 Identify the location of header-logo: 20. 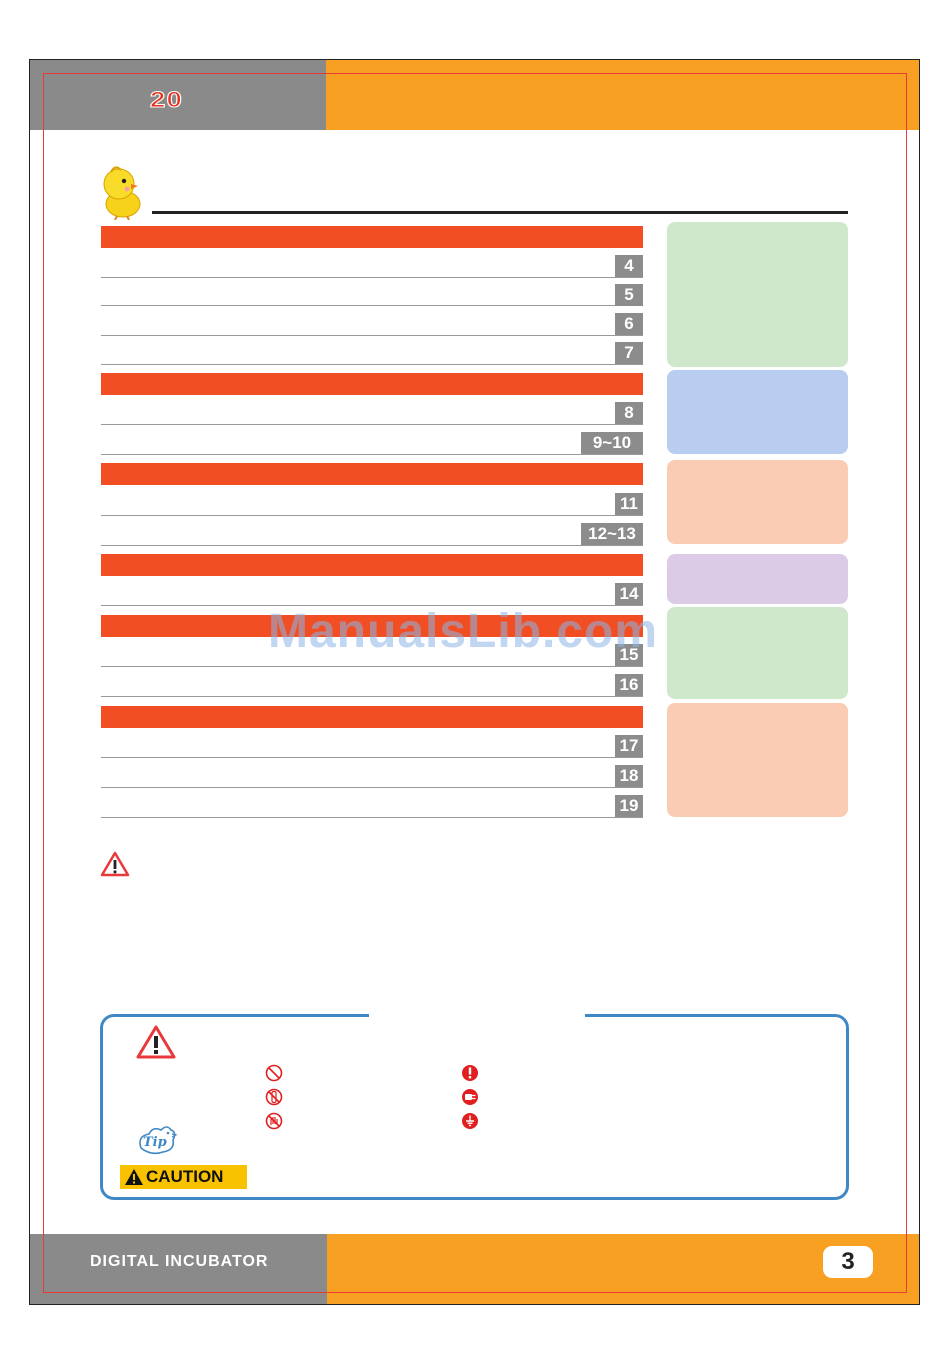
(166, 99).